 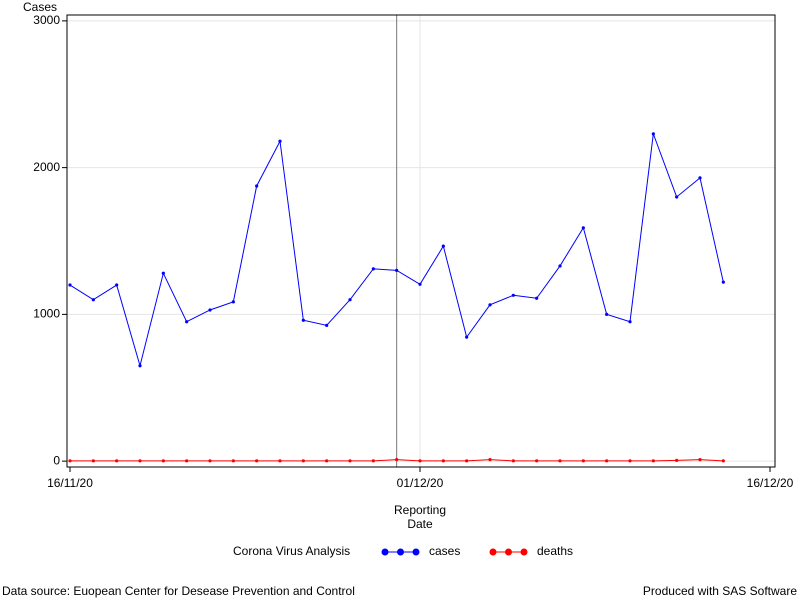 What do you see at coordinates (770, 483) in the screenshot?
I see `x-tick-label: 16/12/20` at bounding box center [770, 483].